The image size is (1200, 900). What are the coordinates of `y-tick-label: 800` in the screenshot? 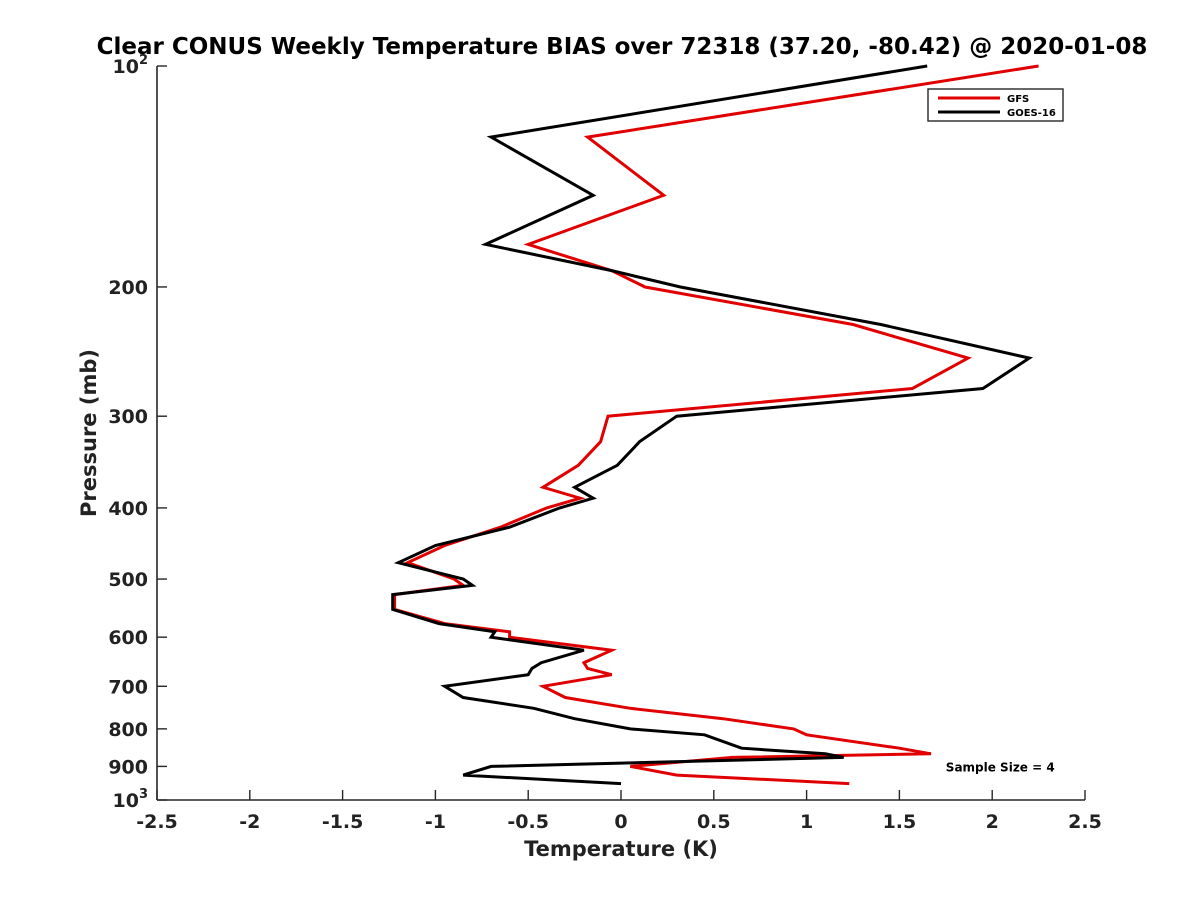 It's located at (128, 730).